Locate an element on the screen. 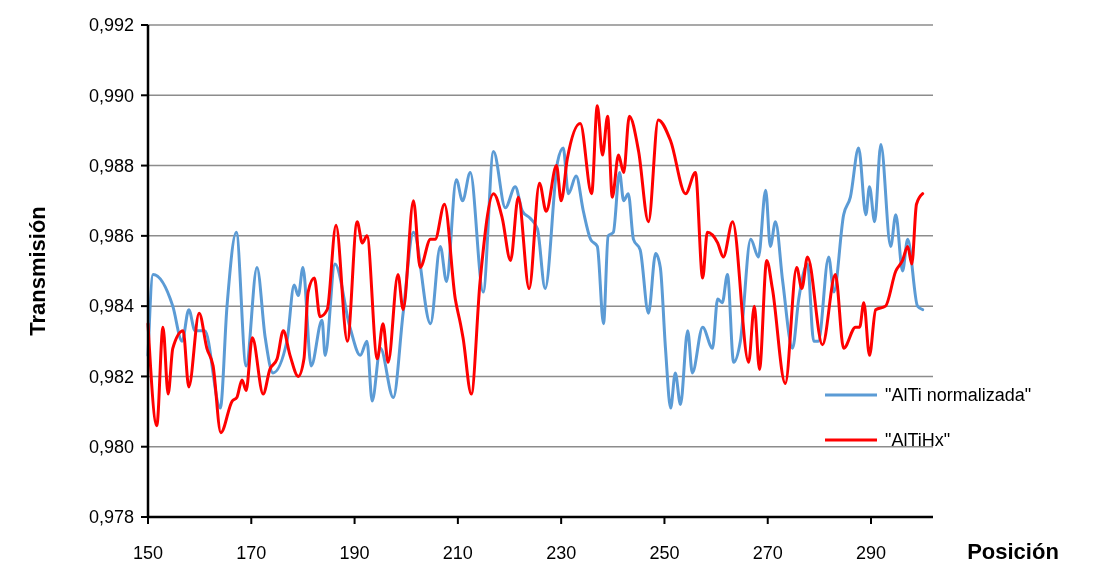 Image resolution: width=1099 pixels, height=567 pixels. y-tick-label: 0,978 is located at coordinates (111, 517).